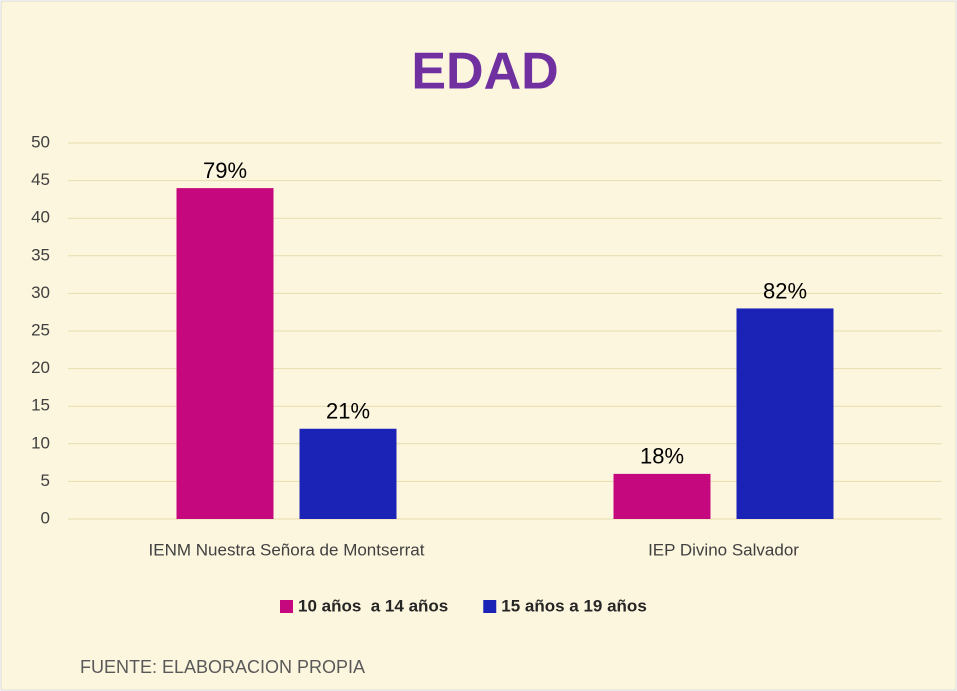 The width and height of the screenshot is (957, 691). Describe the element at coordinates (40, 141) in the screenshot. I see `y-tick-label: 50` at that location.